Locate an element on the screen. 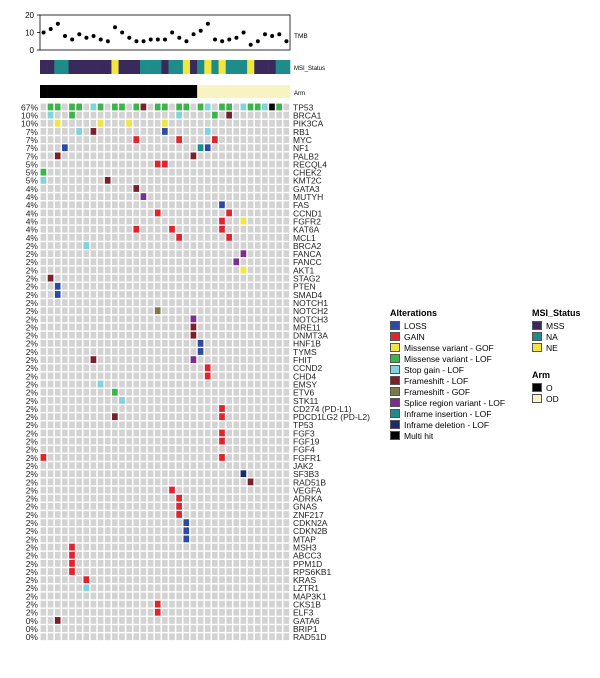  gene-label: CCND1 is located at coordinates (308, 213).